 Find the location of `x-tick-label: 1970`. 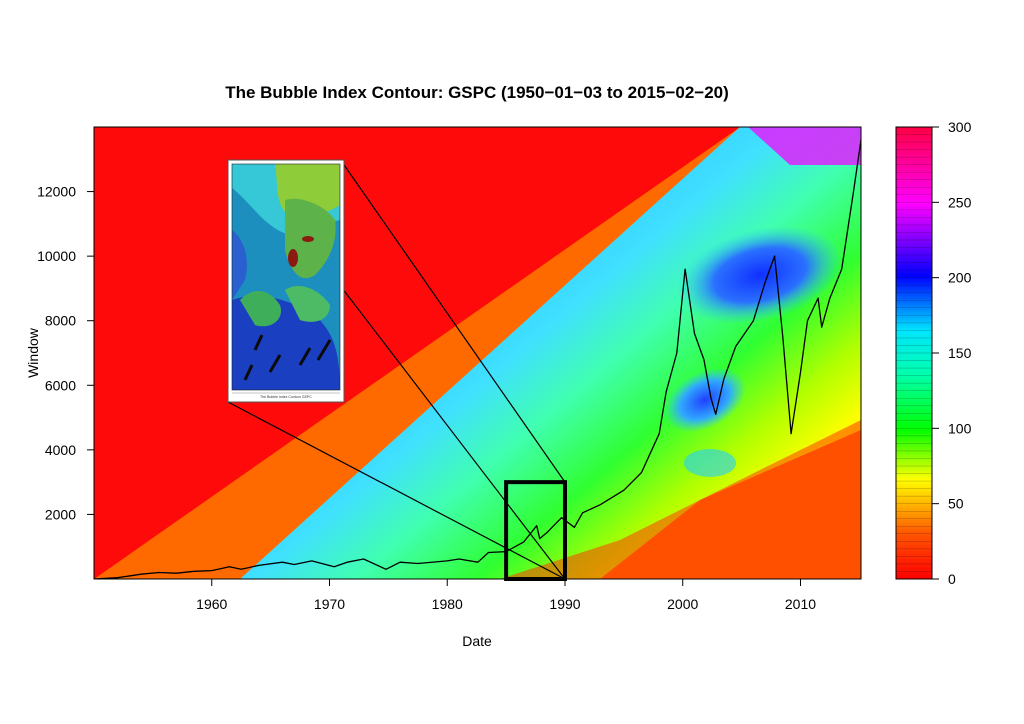

x-tick-label: 1970 is located at coordinates (329, 604).